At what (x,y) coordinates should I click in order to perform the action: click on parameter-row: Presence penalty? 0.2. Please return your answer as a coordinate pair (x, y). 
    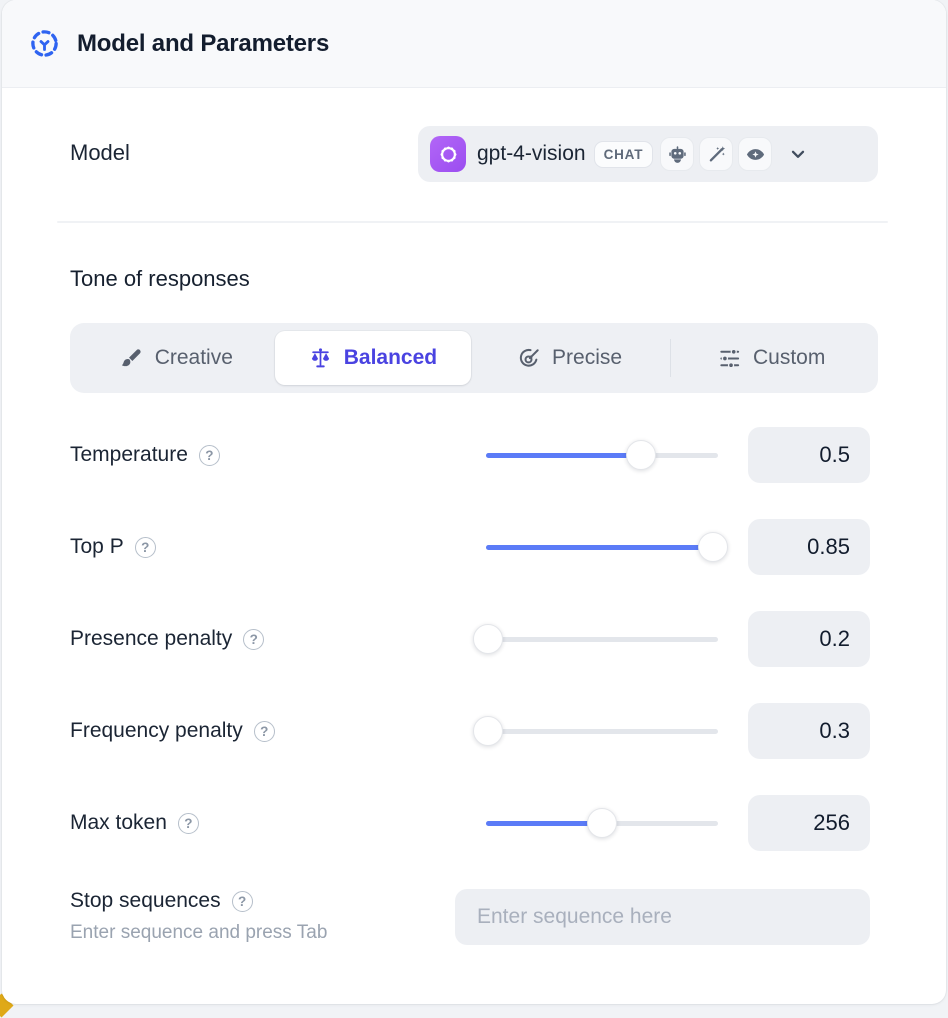
    Looking at the image, I should click on (474, 639).